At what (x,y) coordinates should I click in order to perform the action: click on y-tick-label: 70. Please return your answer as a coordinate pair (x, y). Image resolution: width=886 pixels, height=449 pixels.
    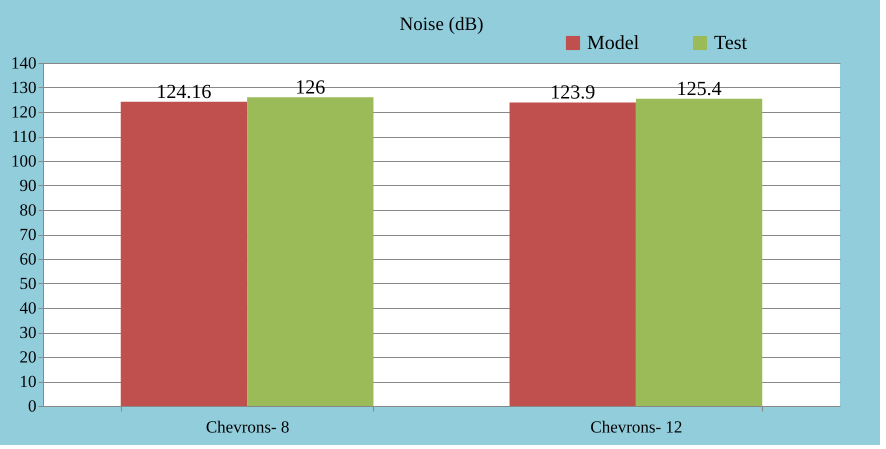
    Looking at the image, I should click on (28, 234).